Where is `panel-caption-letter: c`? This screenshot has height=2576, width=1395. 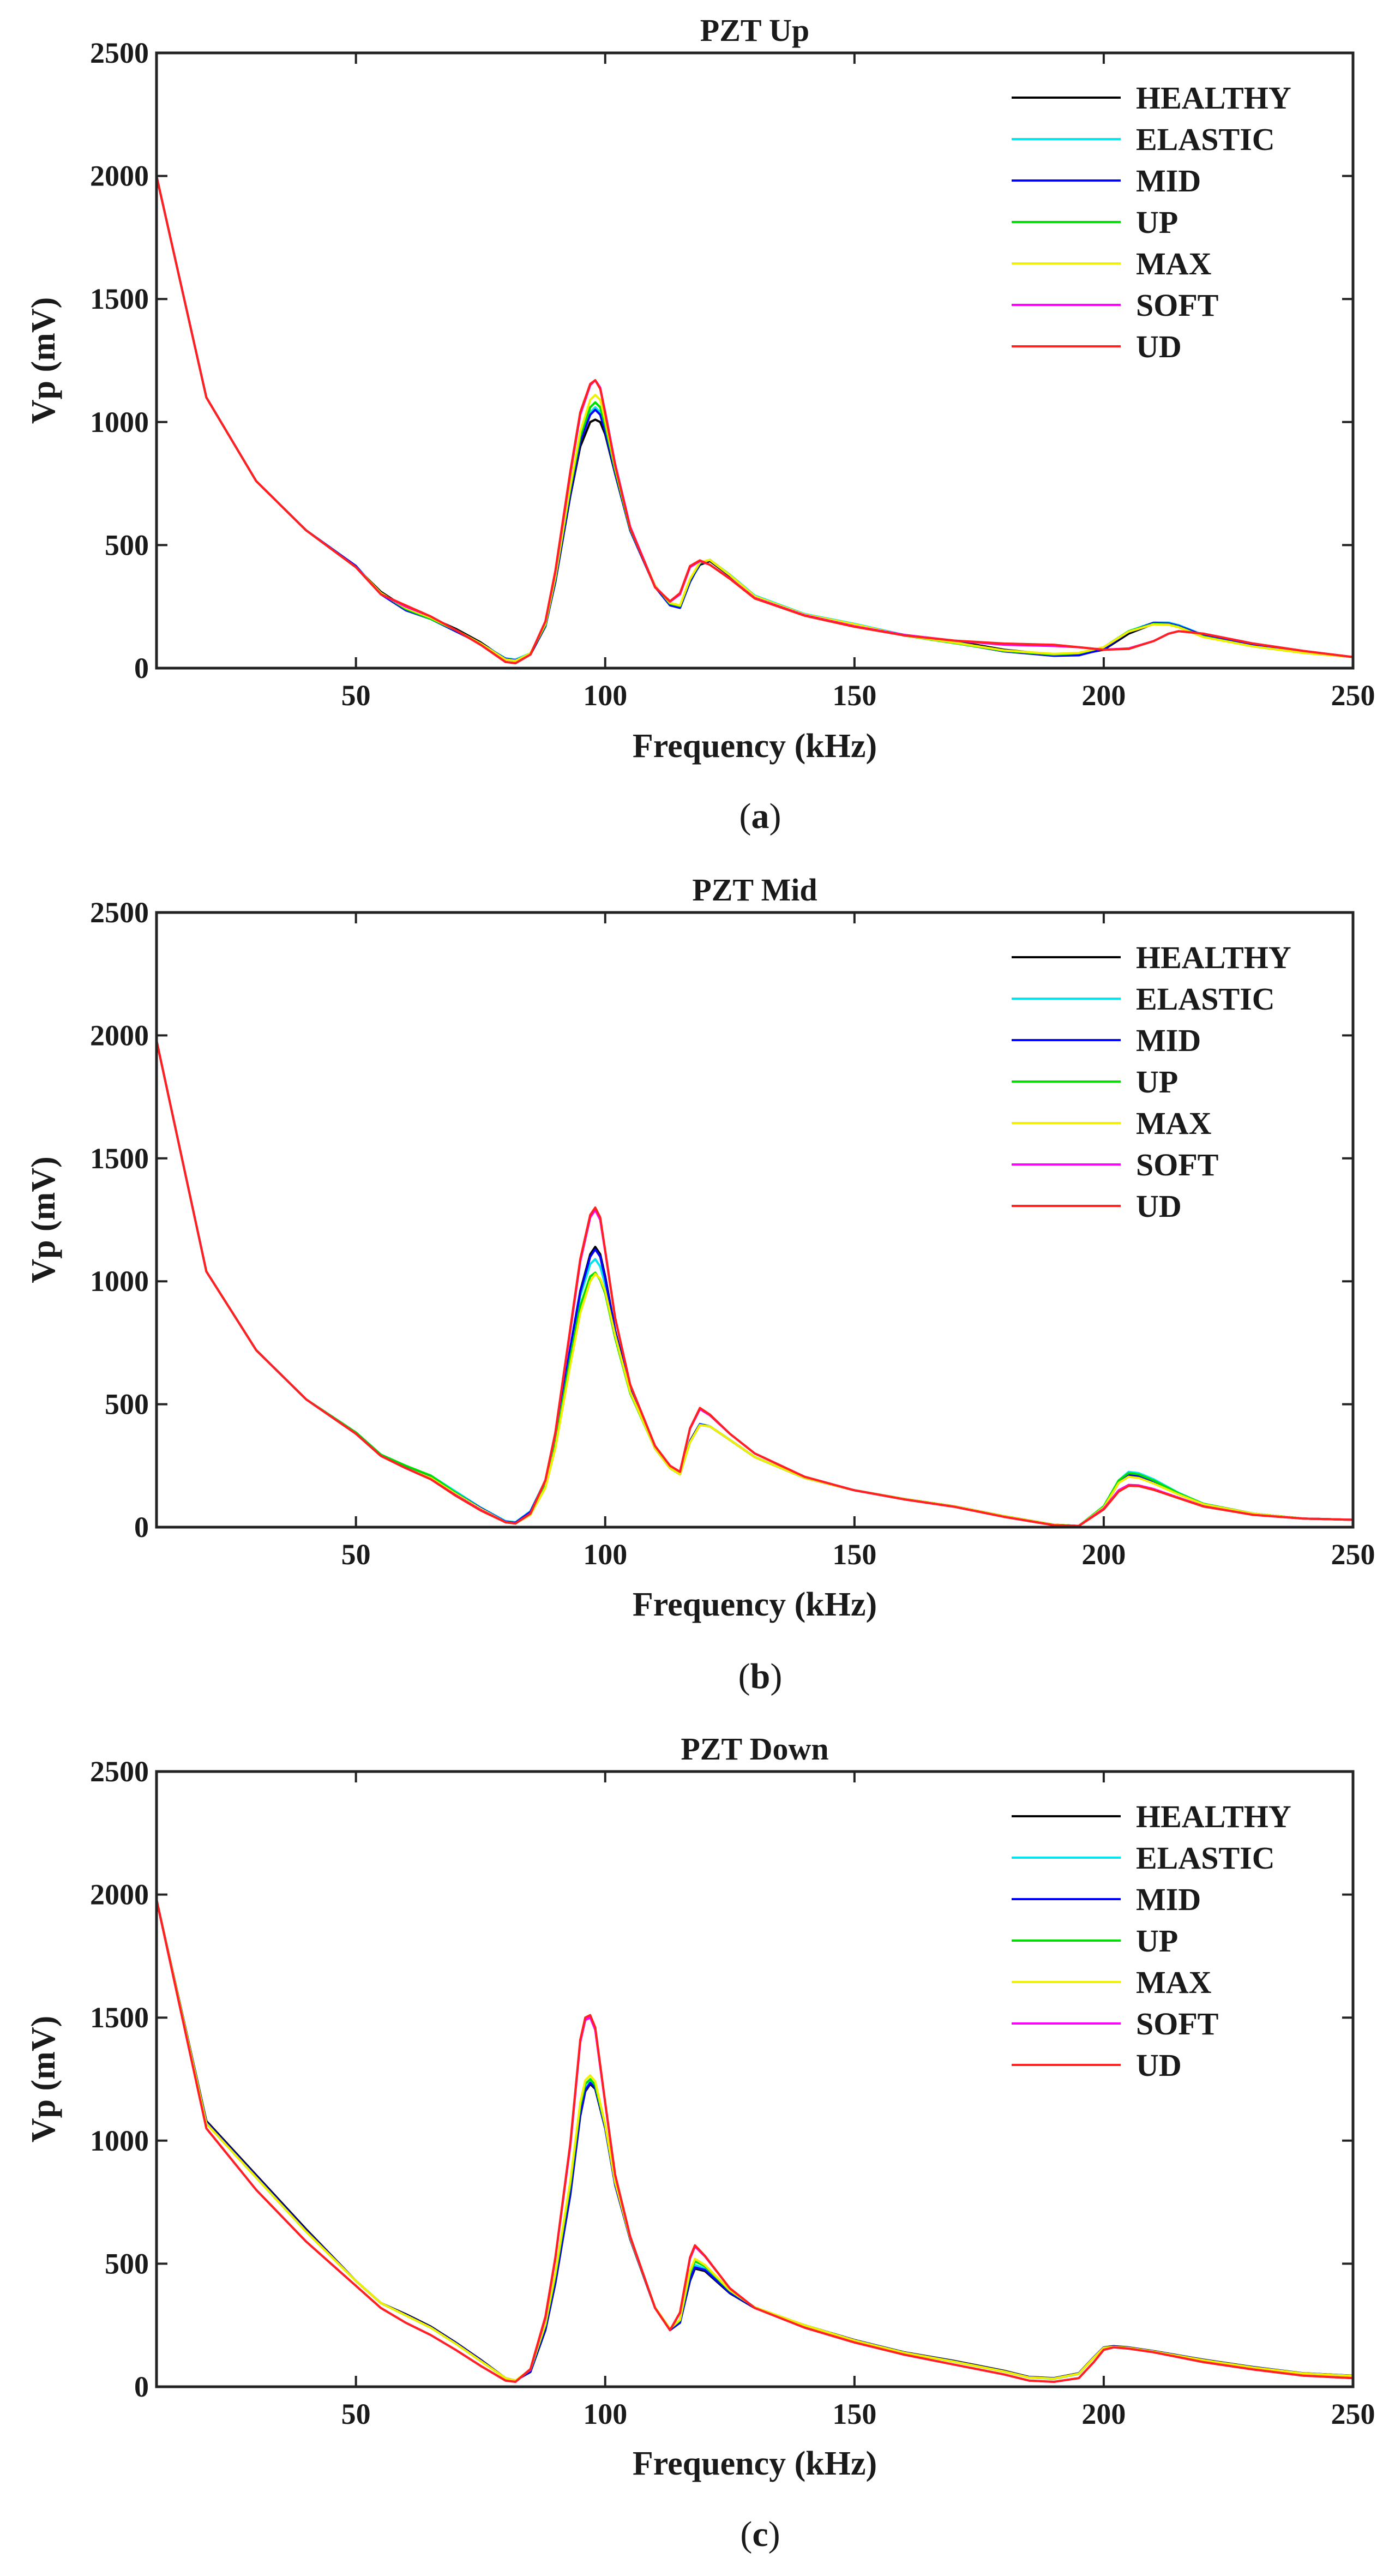
panel-caption-letter: c is located at coordinates (760, 2534).